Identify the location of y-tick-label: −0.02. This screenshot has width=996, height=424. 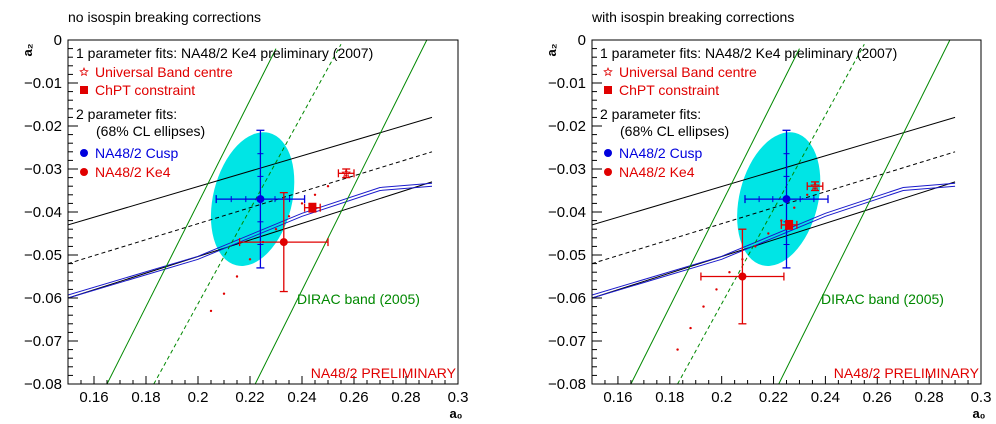
(567, 126).